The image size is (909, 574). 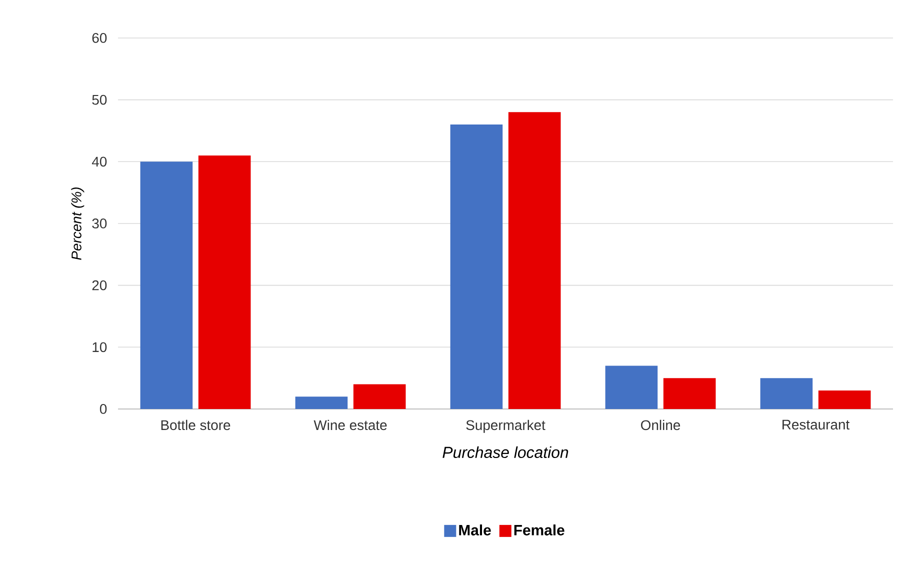 What do you see at coordinates (506, 426) in the screenshot?
I see `x-tick-label: Supermarket` at bounding box center [506, 426].